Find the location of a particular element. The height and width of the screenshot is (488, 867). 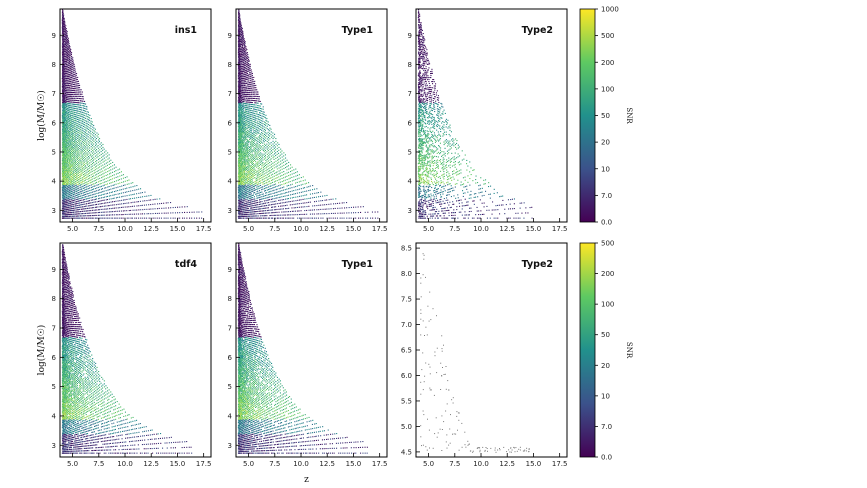

colorbar-1: 0.0 7.0 10 20 50 100 200 500 1000 SNR is located at coordinates (606, 116).